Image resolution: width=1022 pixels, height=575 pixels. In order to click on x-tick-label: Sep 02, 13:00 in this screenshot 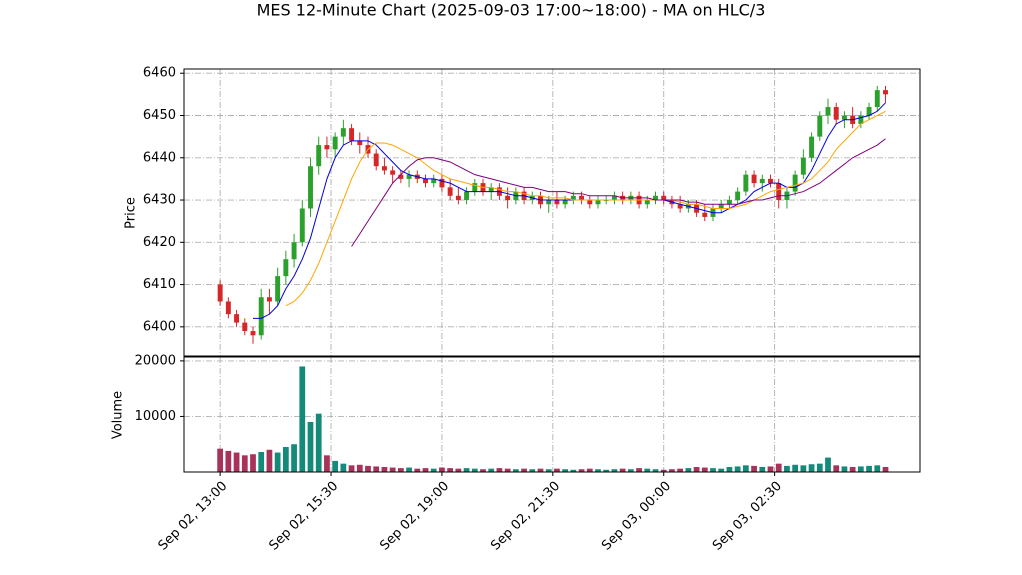, I will do `click(193, 516)`.